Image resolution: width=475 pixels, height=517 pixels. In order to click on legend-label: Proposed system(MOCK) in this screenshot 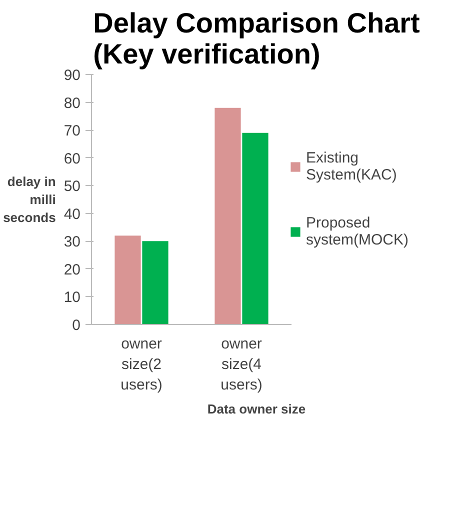, I will do `click(358, 232)`.